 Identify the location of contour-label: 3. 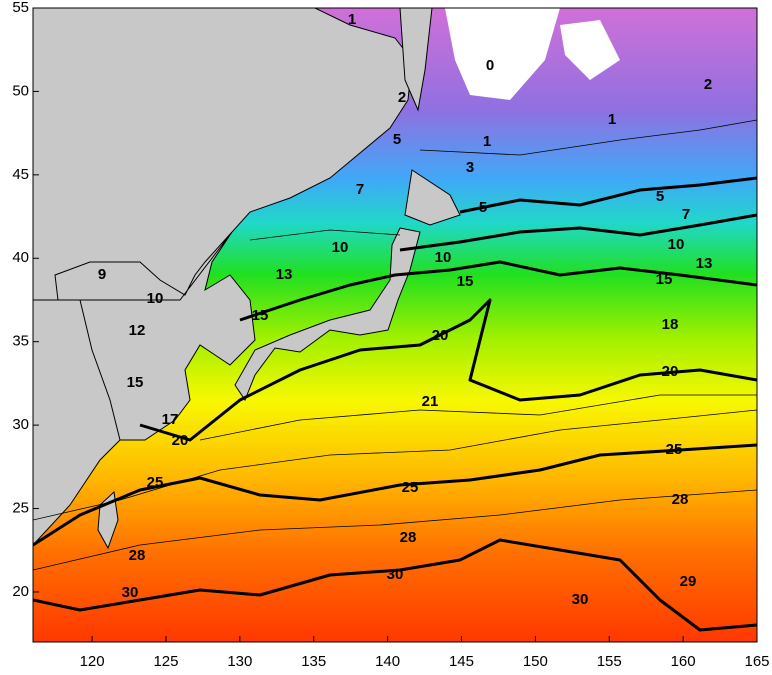
(470, 167).